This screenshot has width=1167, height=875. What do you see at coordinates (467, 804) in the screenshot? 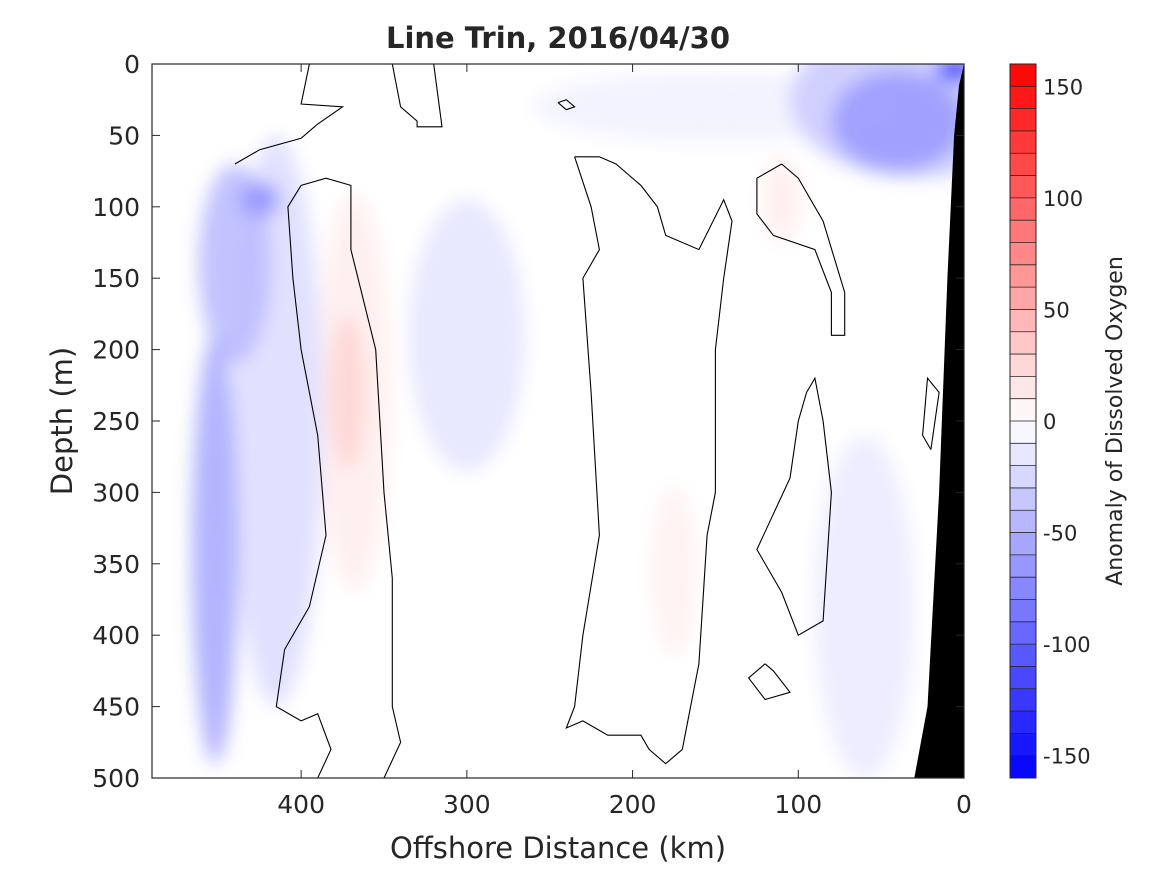
I see `x-tick-label: 300` at bounding box center [467, 804].